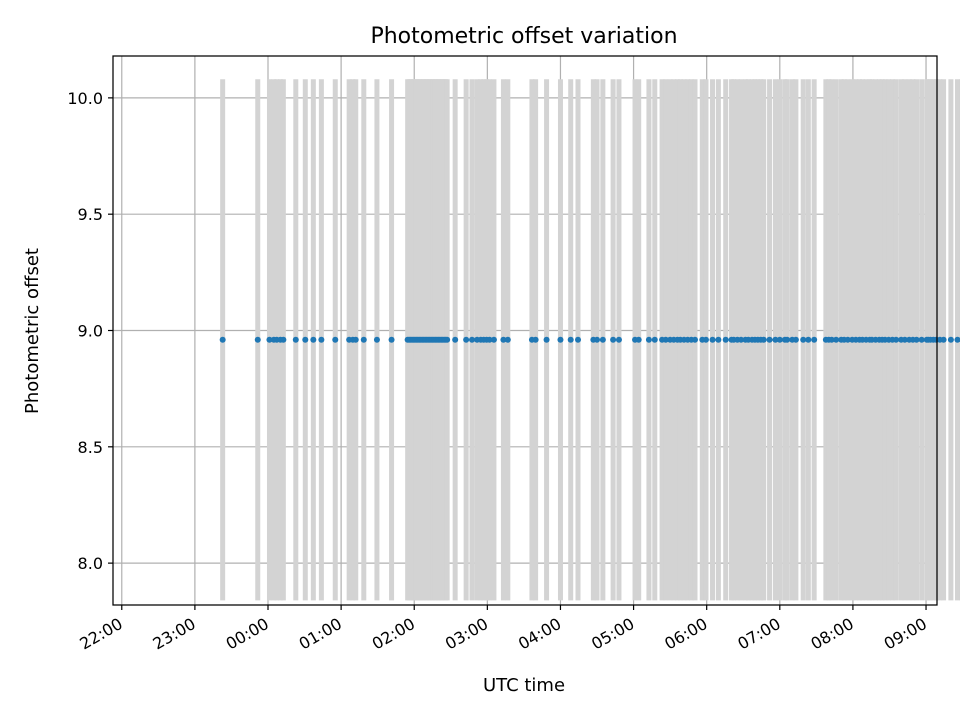 The width and height of the screenshot is (960, 720). What do you see at coordinates (90, 447) in the screenshot?
I see `y-tick-label: 8.5` at bounding box center [90, 447].